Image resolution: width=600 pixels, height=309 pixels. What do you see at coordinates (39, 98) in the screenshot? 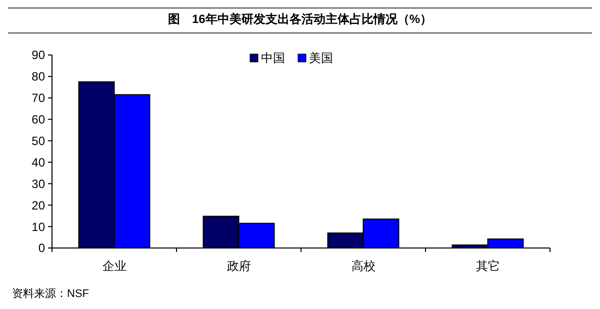
I see `y-tick-label: 70` at bounding box center [39, 98].